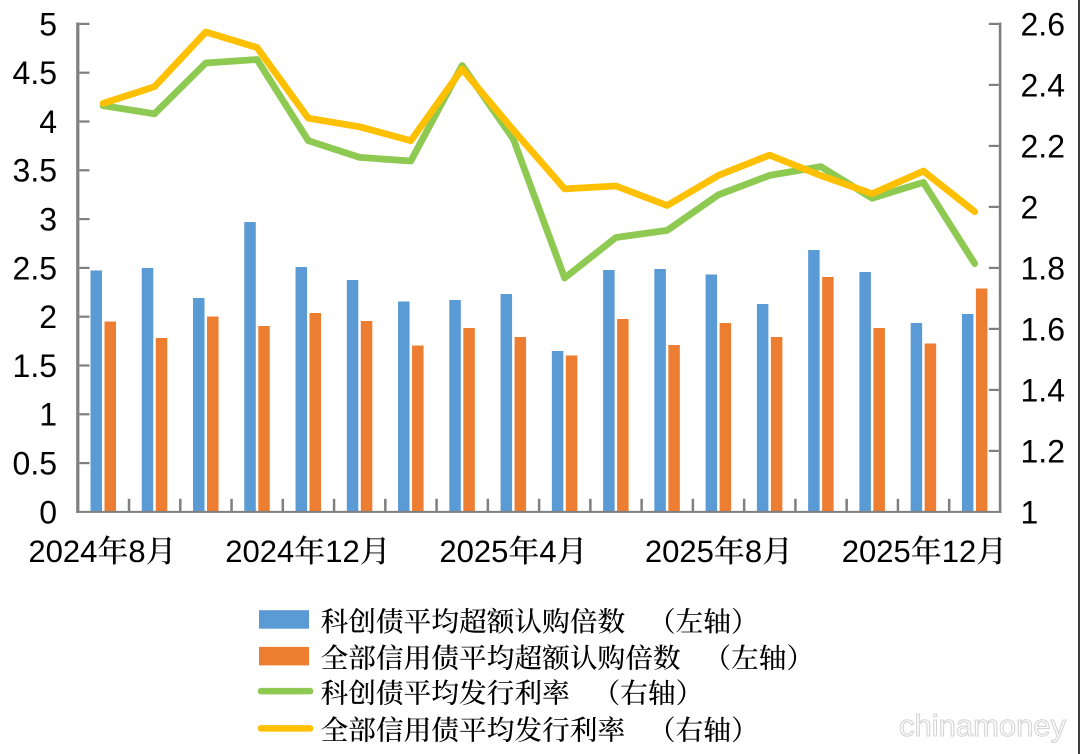  Describe the element at coordinates (48, 220) in the screenshot. I see `svg-text: 3` at that location.